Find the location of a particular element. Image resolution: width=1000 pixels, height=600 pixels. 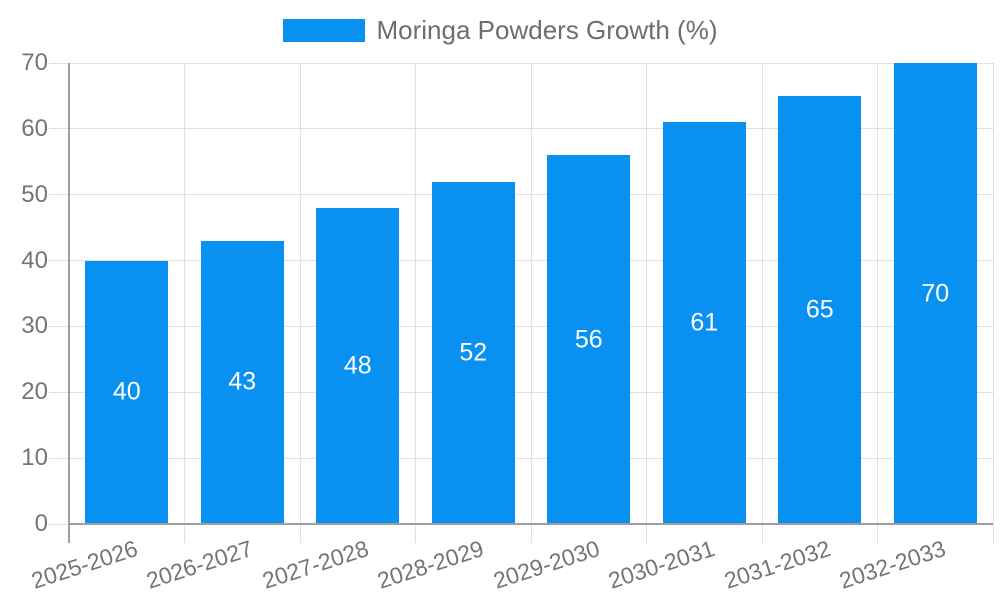

y-axis-tick-label: 30 is located at coordinates (34, 326).